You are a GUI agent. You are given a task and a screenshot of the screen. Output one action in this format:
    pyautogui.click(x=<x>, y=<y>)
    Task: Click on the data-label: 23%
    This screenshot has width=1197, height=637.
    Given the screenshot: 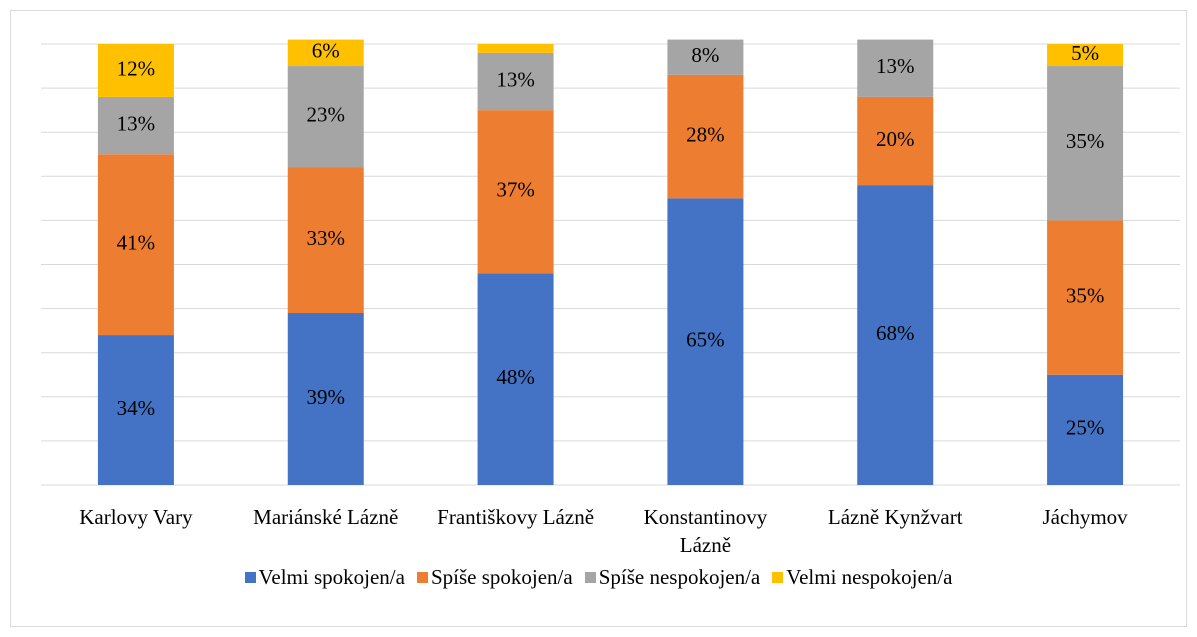 What is the action you would take?
    pyautogui.click(x=326, y=115)
    